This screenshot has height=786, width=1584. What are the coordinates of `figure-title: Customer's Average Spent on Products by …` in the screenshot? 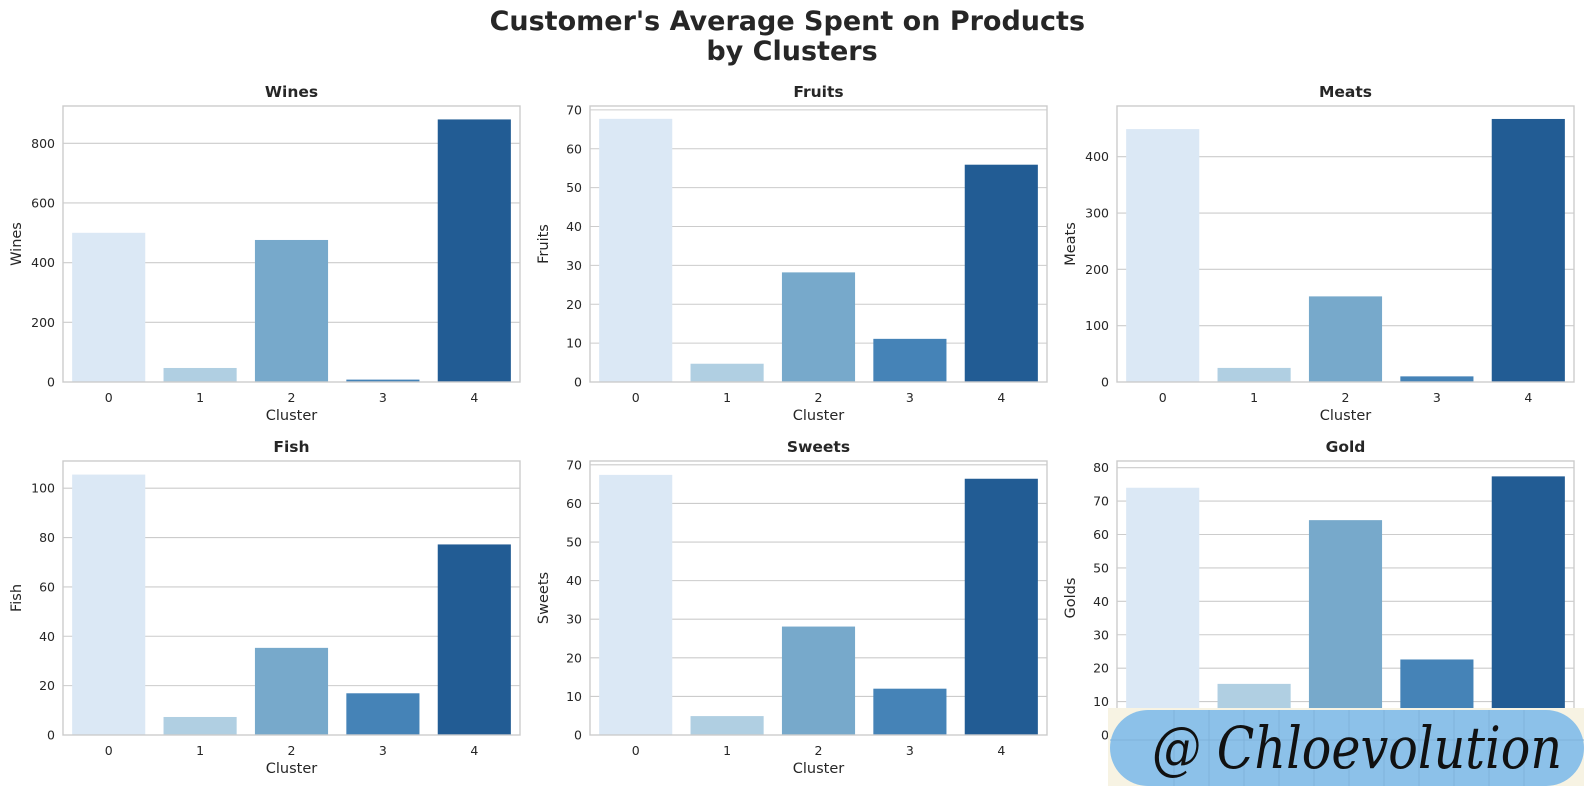 It's located at (792, 36).